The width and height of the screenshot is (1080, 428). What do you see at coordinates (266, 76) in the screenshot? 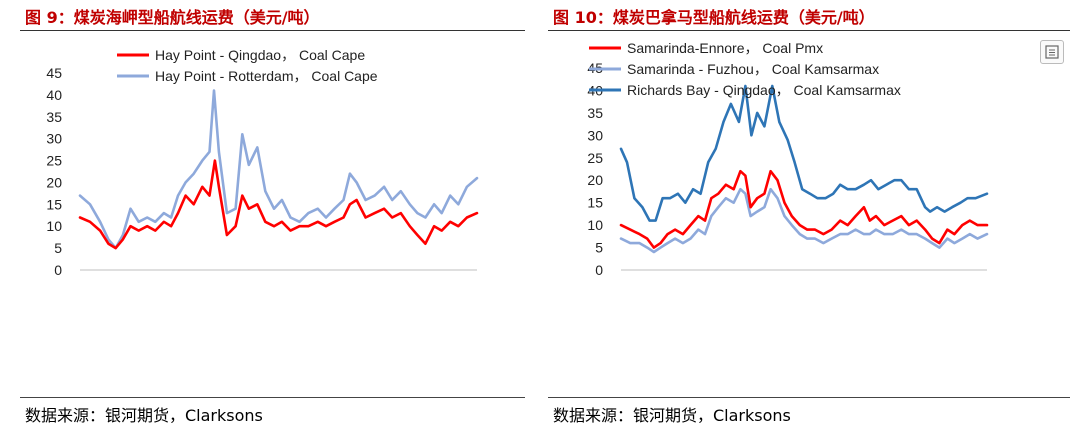
I see `legend-label: Hay Point - Rotterdam， Coal Cape` at bounding box center [266, 76].